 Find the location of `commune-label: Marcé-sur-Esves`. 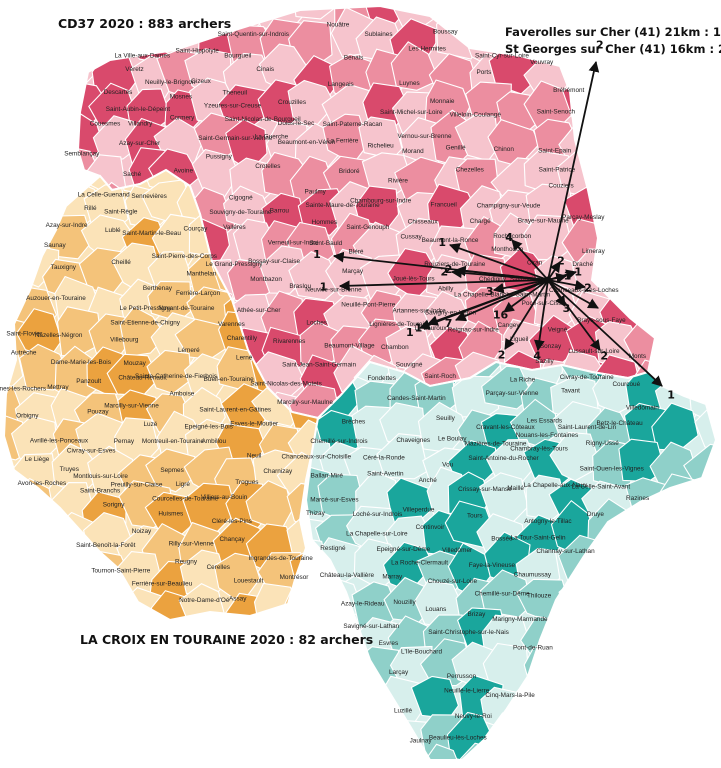

commune-label: Marcé-sur-Esves is located at coordinates (334, 500).